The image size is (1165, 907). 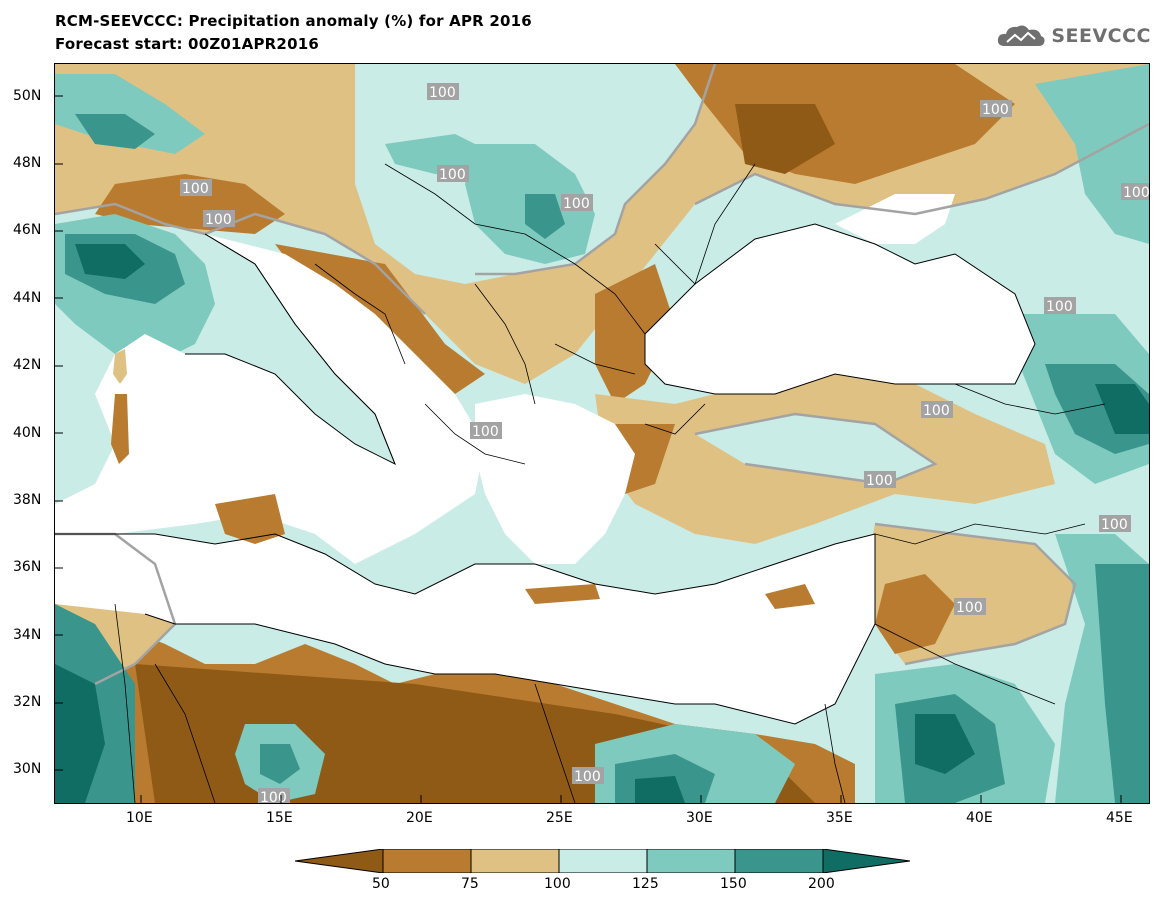 I want to click on lon-label: 15E, so click(x=279, y=818).